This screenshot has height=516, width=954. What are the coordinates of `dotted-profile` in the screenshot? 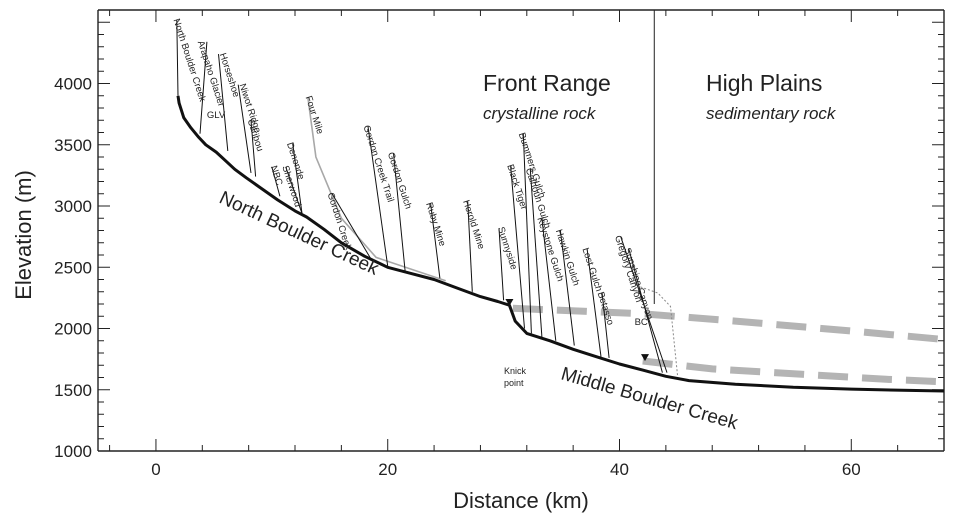 It's located at (659, 331).